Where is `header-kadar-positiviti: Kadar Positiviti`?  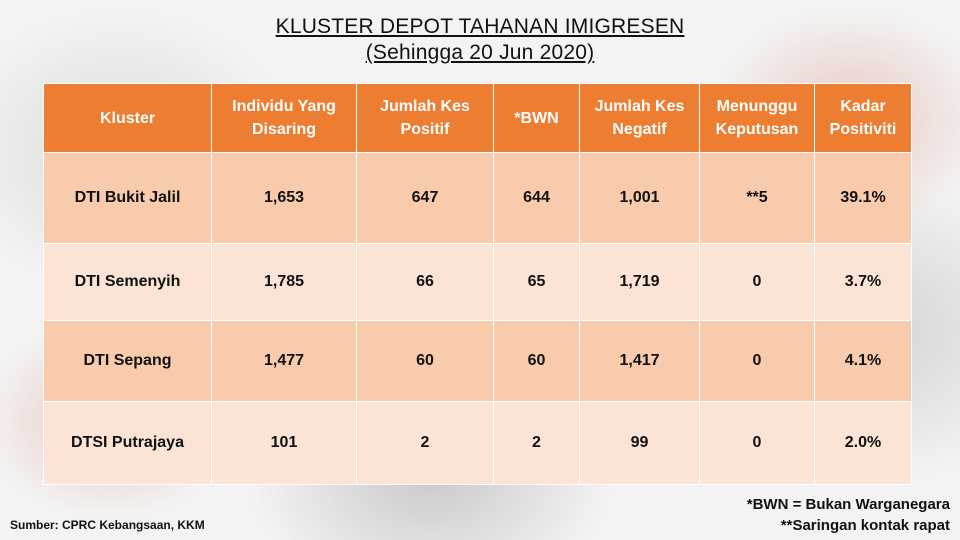 header-kadar-positiviti: Kadar Positiviti is located at coordinates (863, 118).